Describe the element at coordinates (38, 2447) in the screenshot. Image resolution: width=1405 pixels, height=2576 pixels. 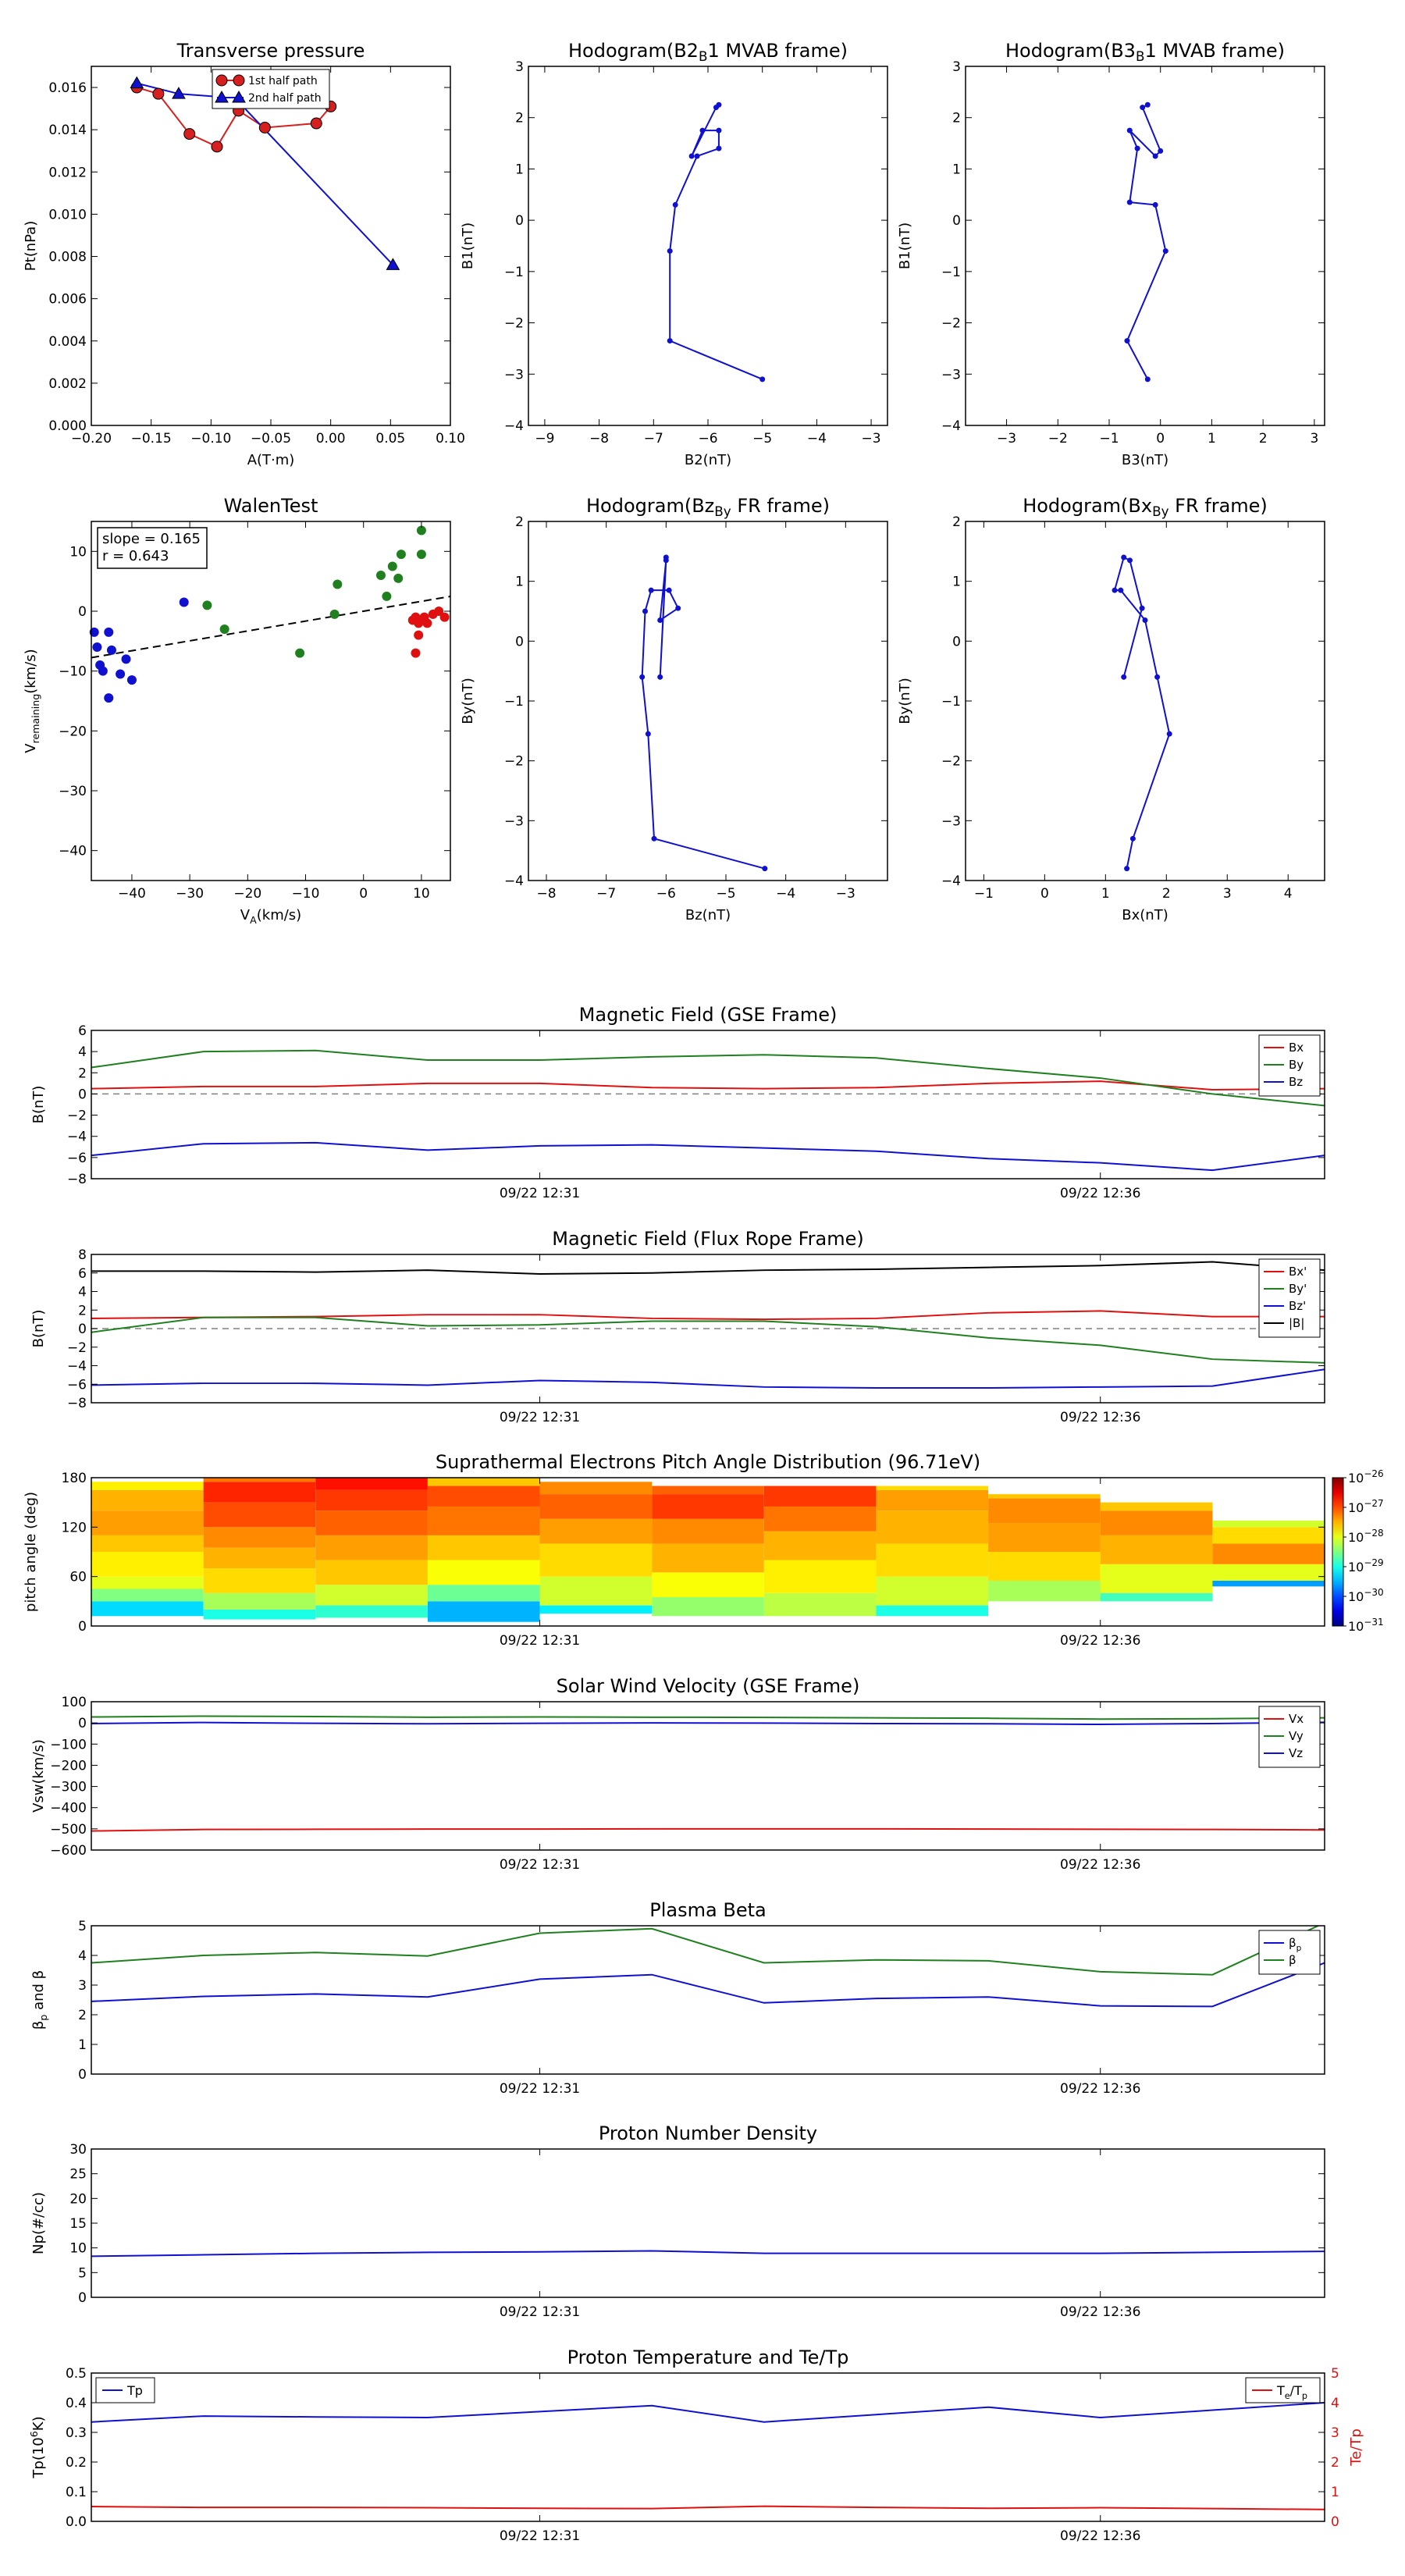
I see `y-axis-label: Tp(106K)` at that location.